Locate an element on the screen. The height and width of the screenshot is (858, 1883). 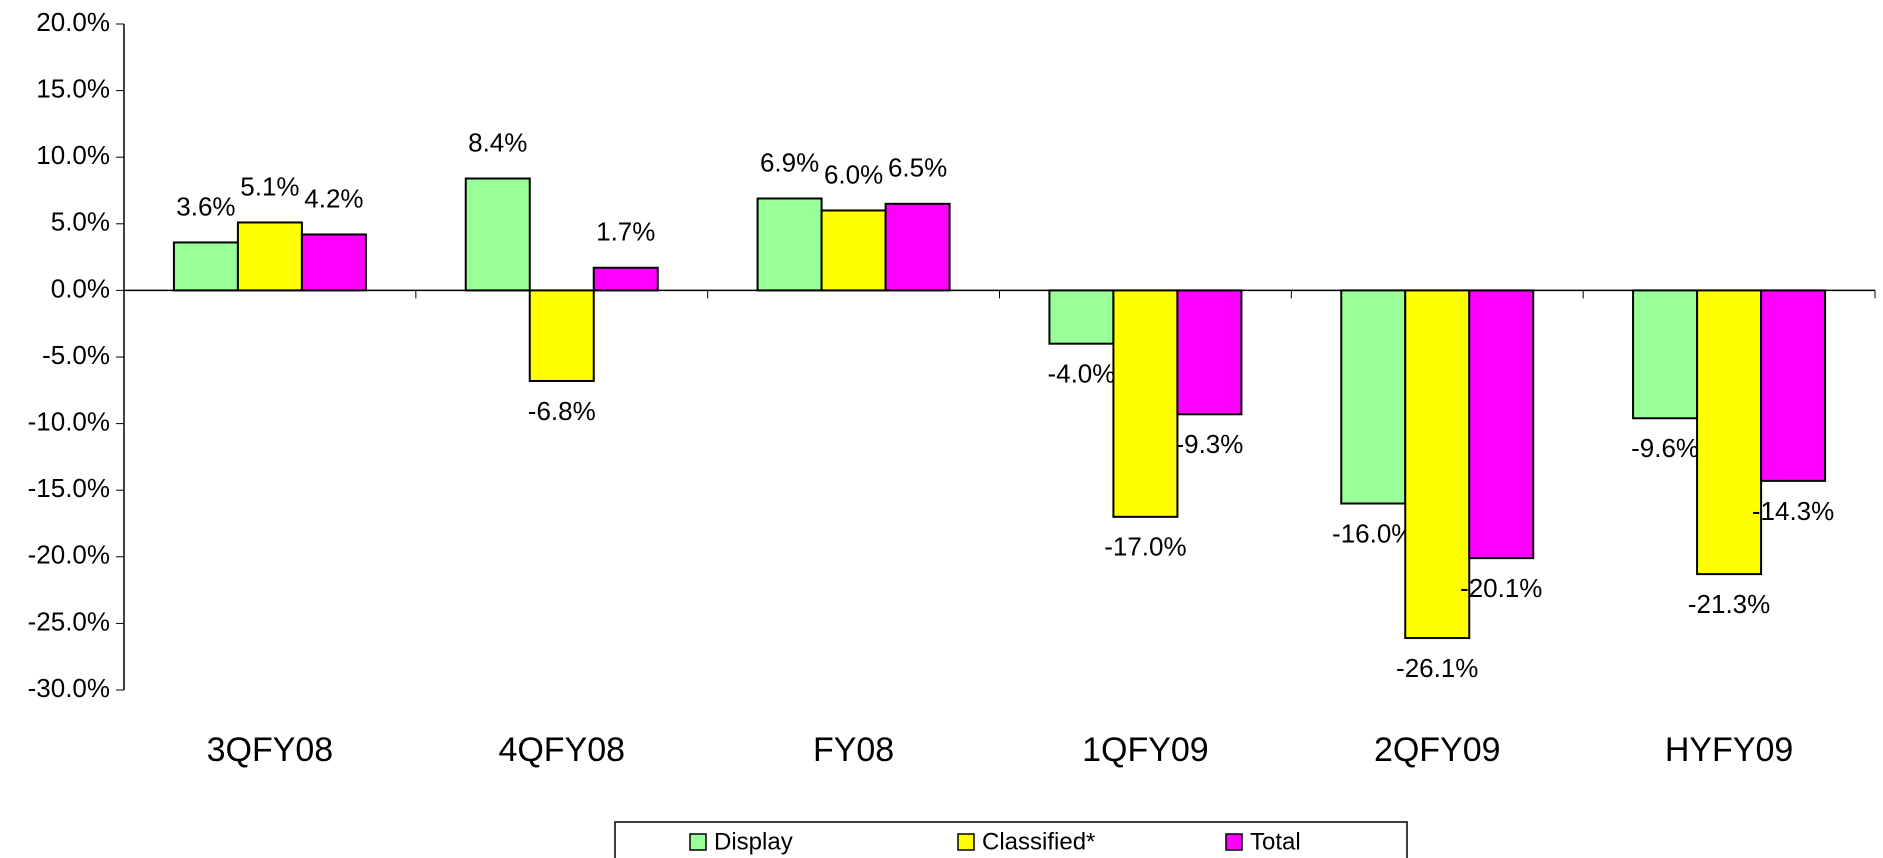
x-tick-label: FY08 is located at coordinates (853, 750).